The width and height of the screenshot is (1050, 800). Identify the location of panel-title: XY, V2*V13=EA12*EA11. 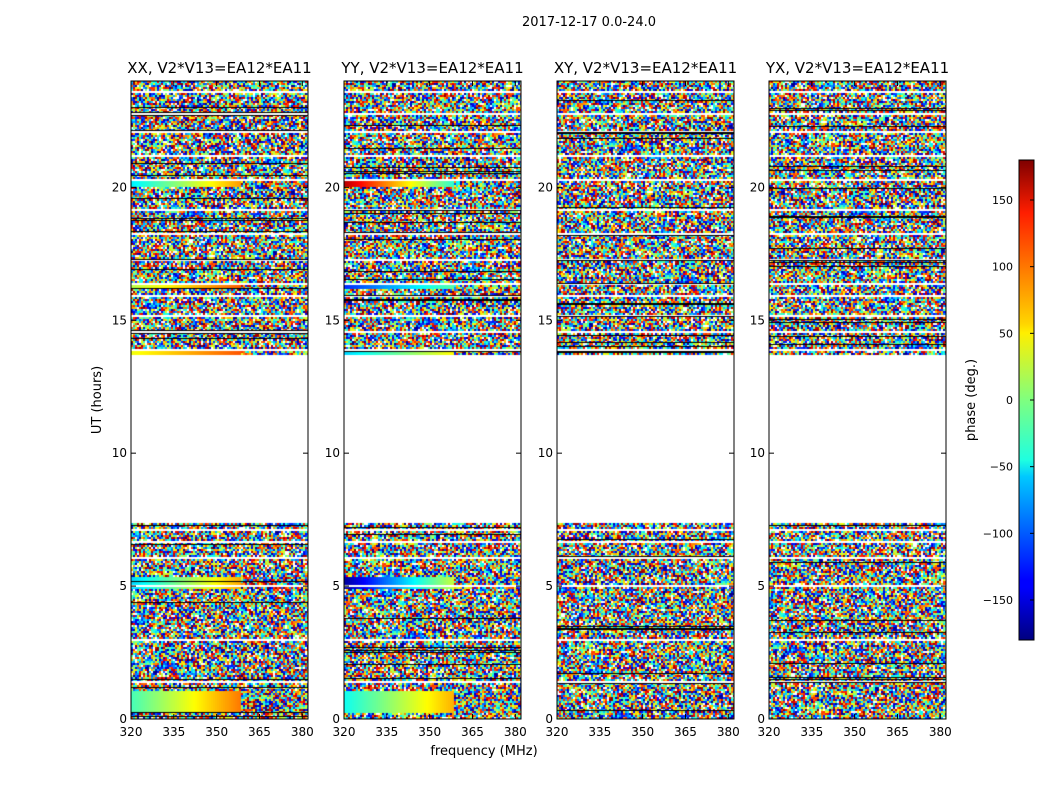
(645, 68).